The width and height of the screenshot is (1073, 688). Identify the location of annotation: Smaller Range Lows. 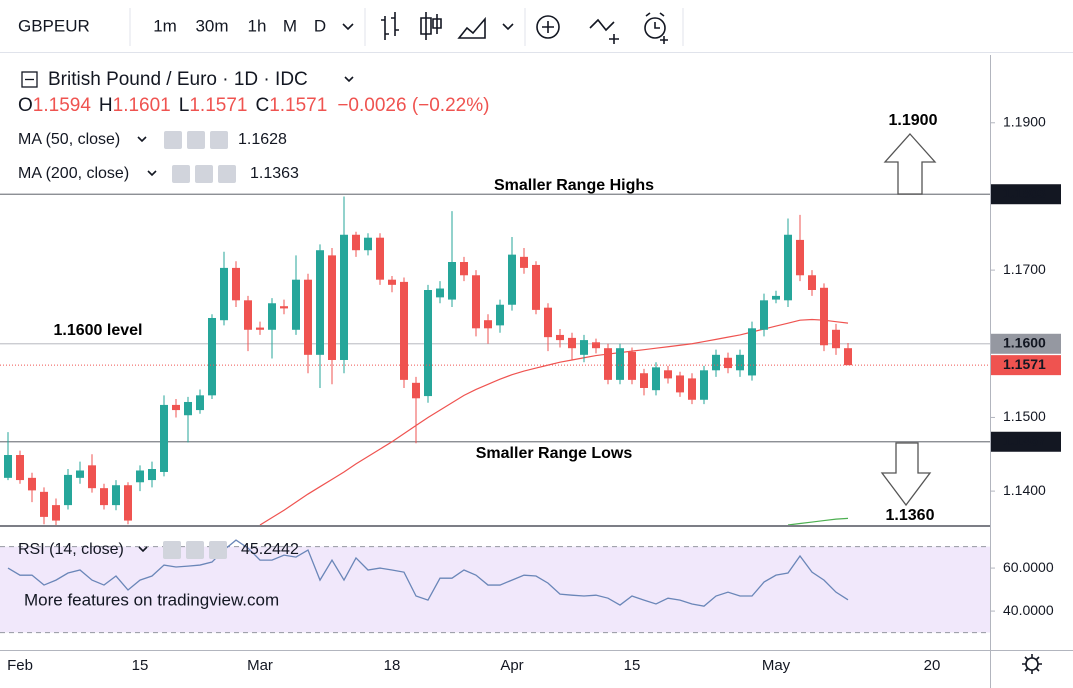
(554, 453).